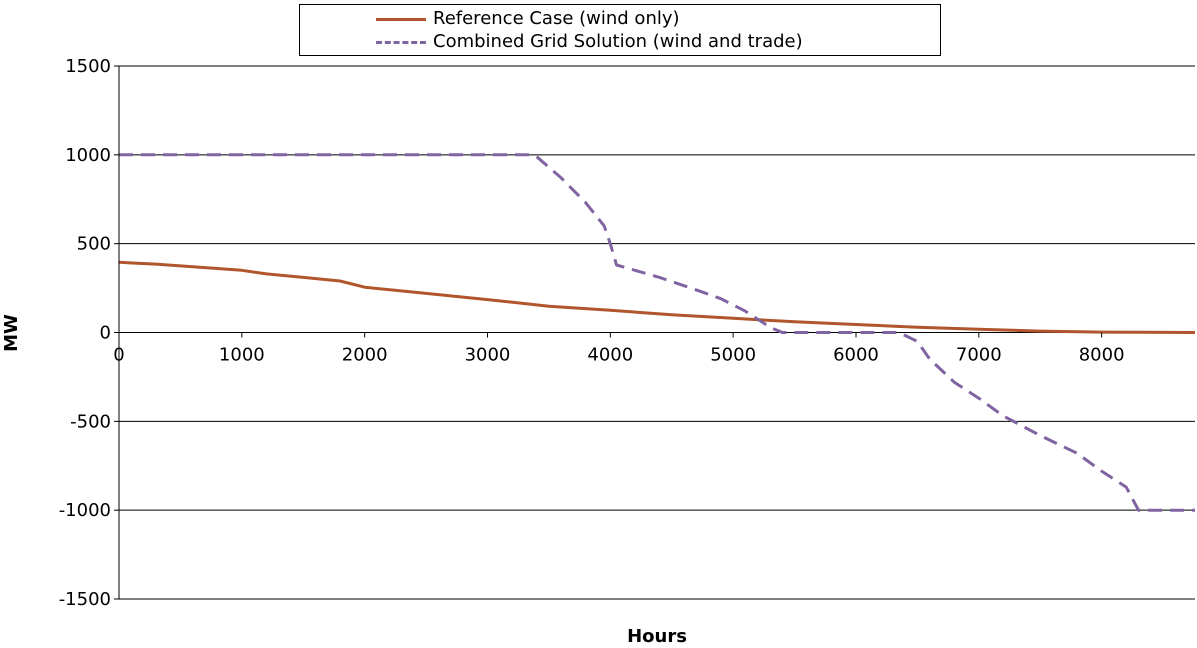 The width and height of the screenshot is (1197, 648). Describe the element at coordinates (401, 42) in the screenshot. I see `legend-swatch-dashed` at that location.